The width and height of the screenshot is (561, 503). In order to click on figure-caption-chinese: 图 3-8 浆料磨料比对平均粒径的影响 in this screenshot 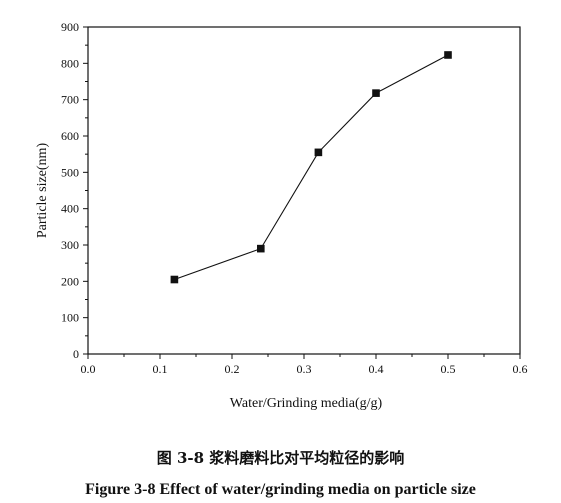, I will do `click(280, 458)`.